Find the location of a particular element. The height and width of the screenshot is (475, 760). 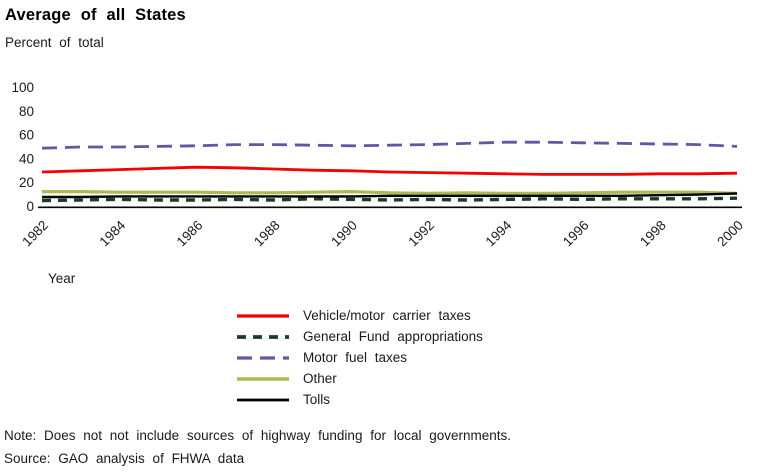

chart-subtitle: Percent of total is located at coordinates (54, 42).